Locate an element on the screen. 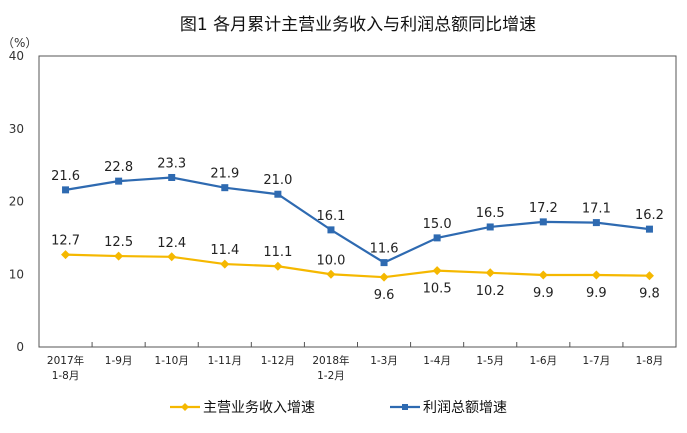 The image size is (687, 433). data-label: 16.2 is located at coordinates (649, 215).